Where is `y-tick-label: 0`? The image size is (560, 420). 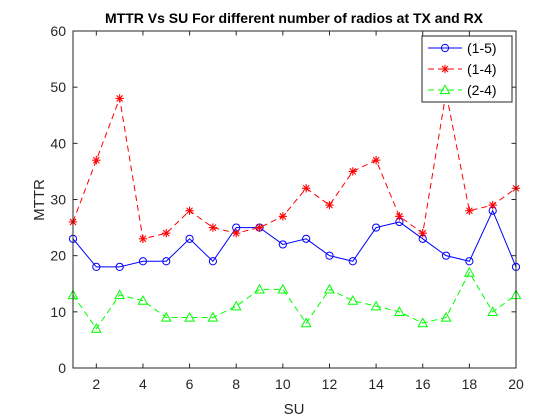 y-tick-label: 0 is located at coordinates (62, 368).